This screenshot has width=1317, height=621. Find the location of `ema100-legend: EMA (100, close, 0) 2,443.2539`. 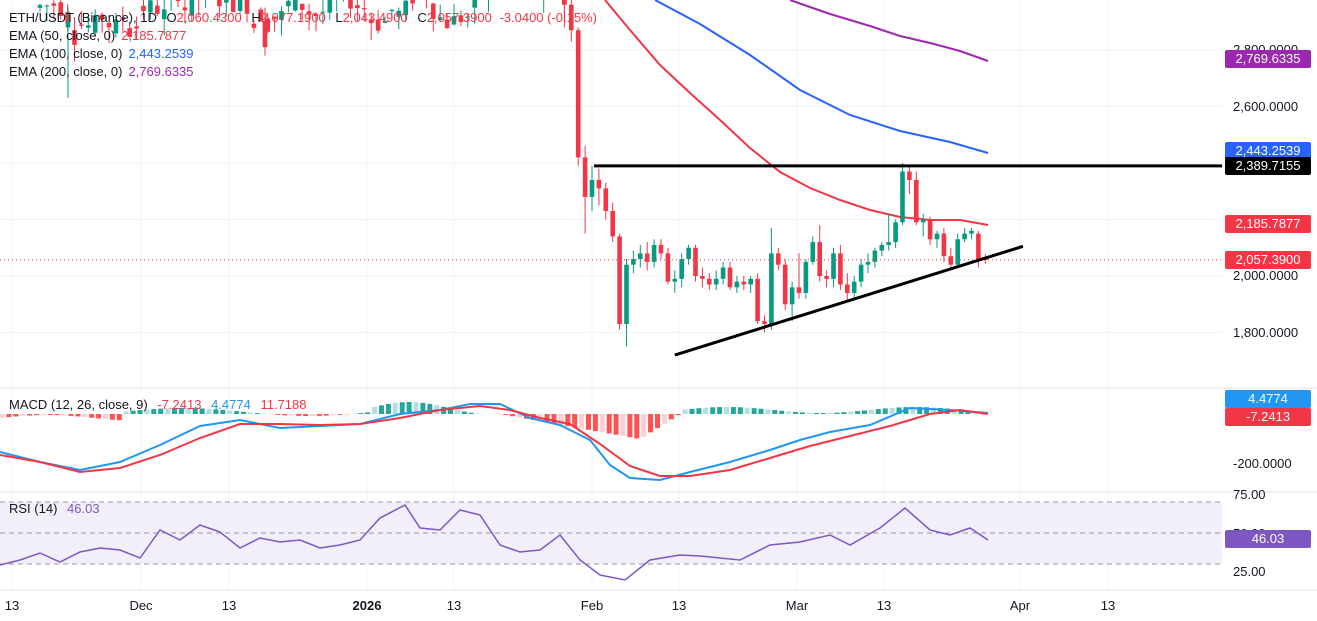

ema100-legend: EMA (100, close, 0) 2,443.2539 is located at coordinates (101, 54).